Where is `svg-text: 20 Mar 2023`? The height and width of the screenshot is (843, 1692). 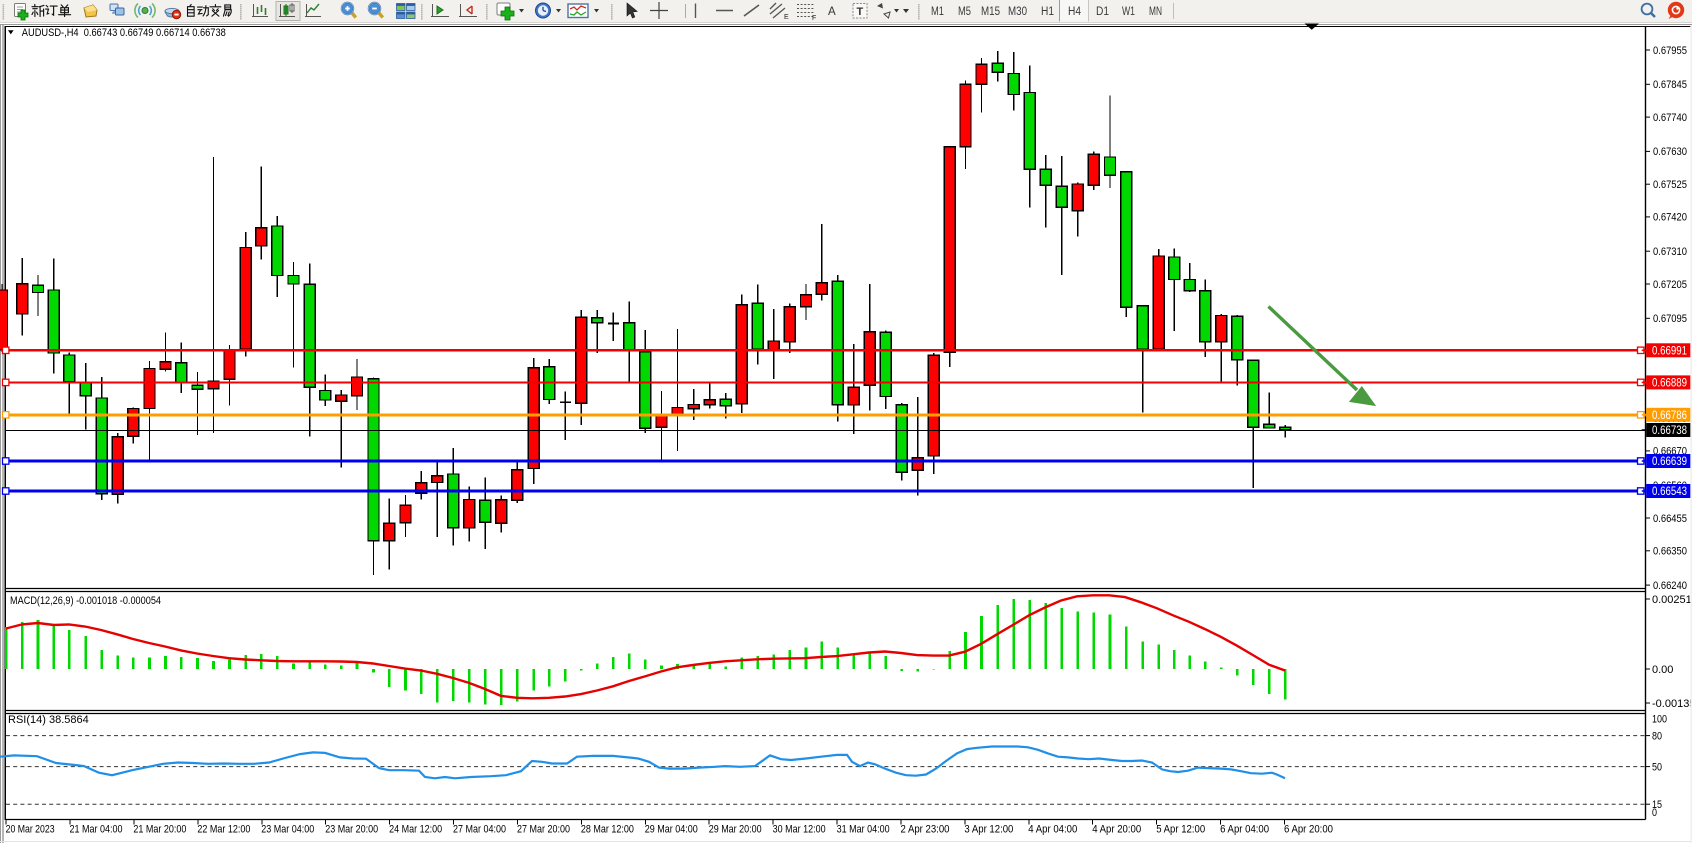 svg-text: 20 Mar 2023 is located at coordinates (30, 830).